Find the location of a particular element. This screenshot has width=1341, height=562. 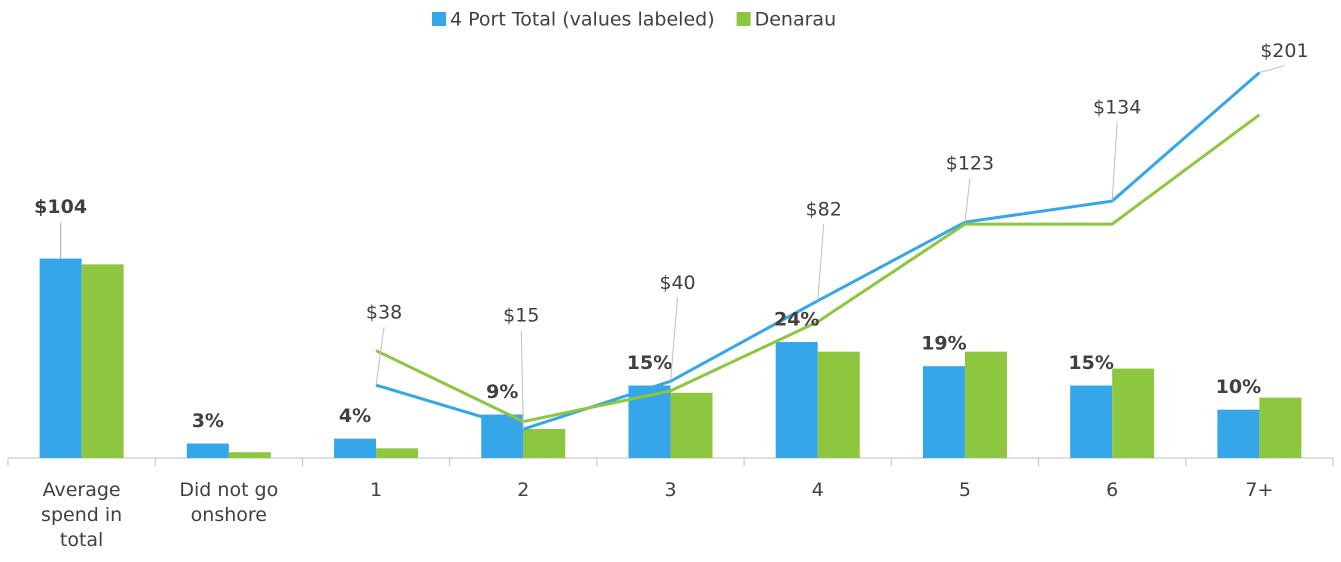

x-tick-label: 6 is located at coordinates (1112, 490).